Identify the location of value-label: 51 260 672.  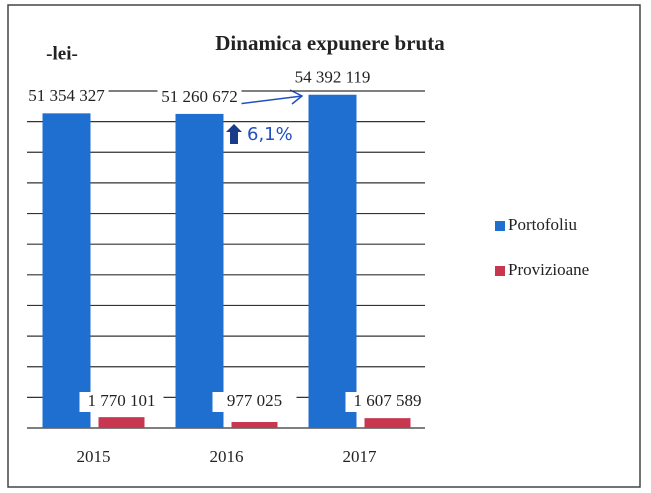
(199, 96).